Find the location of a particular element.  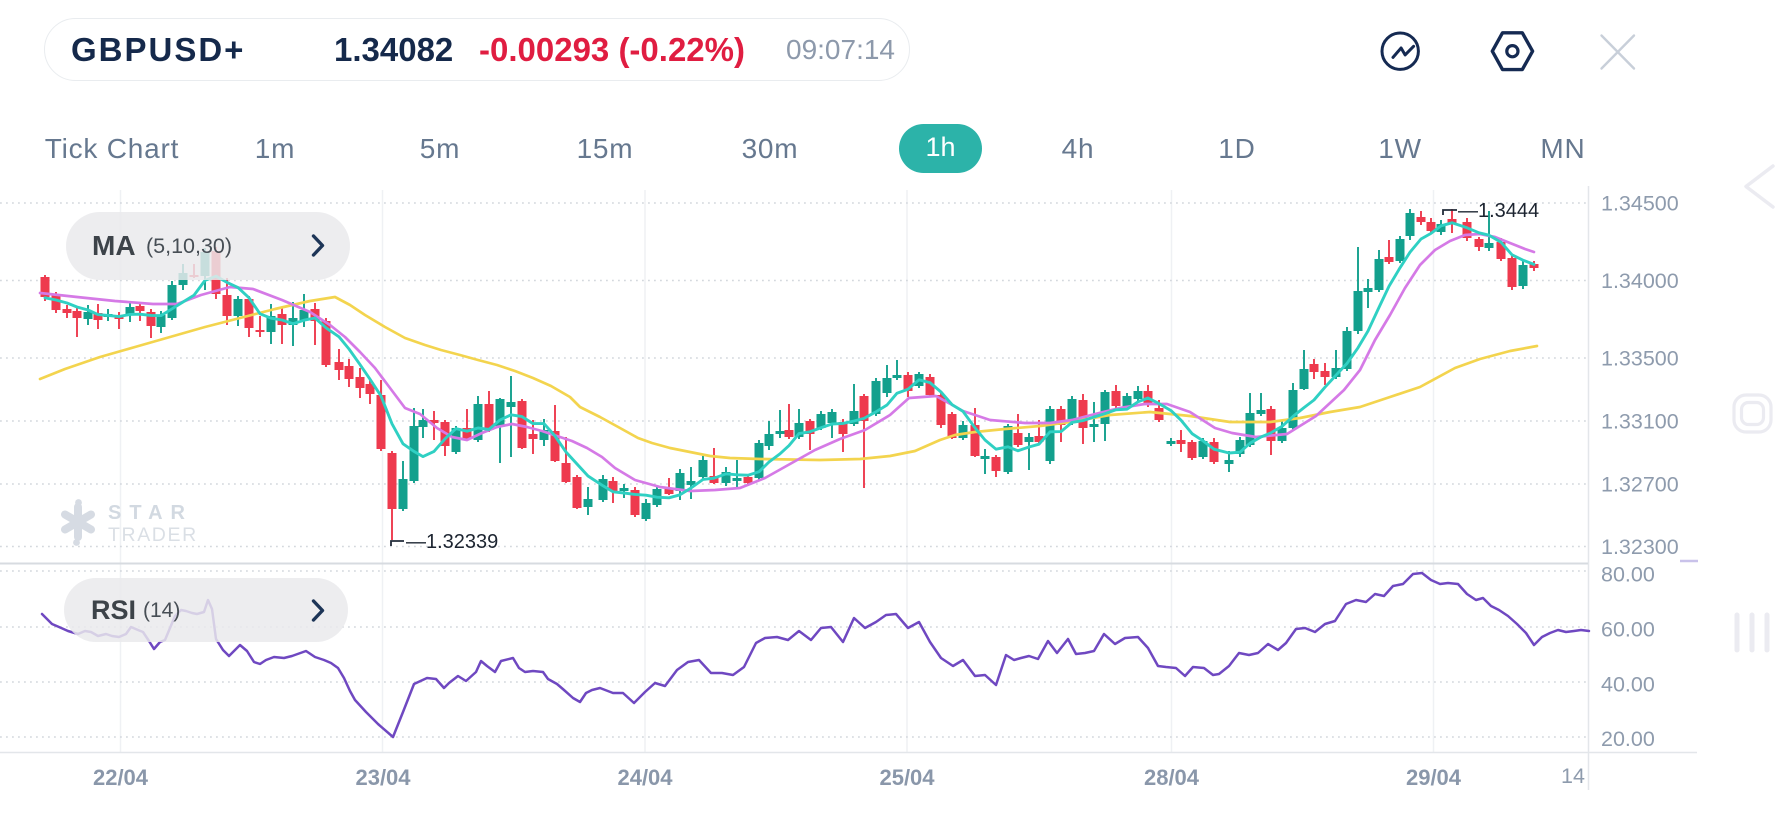

svg-text: 80.00 is located at coordinates (1628, 575).